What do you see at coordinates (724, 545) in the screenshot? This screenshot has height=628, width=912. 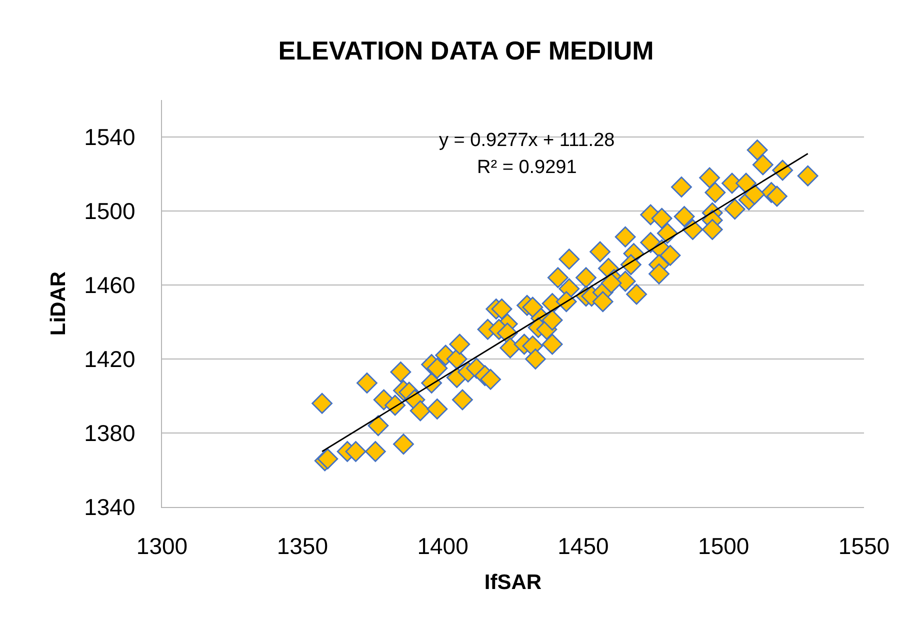 I see `x-tick-label: 1500` at bounding box center [724, 545].